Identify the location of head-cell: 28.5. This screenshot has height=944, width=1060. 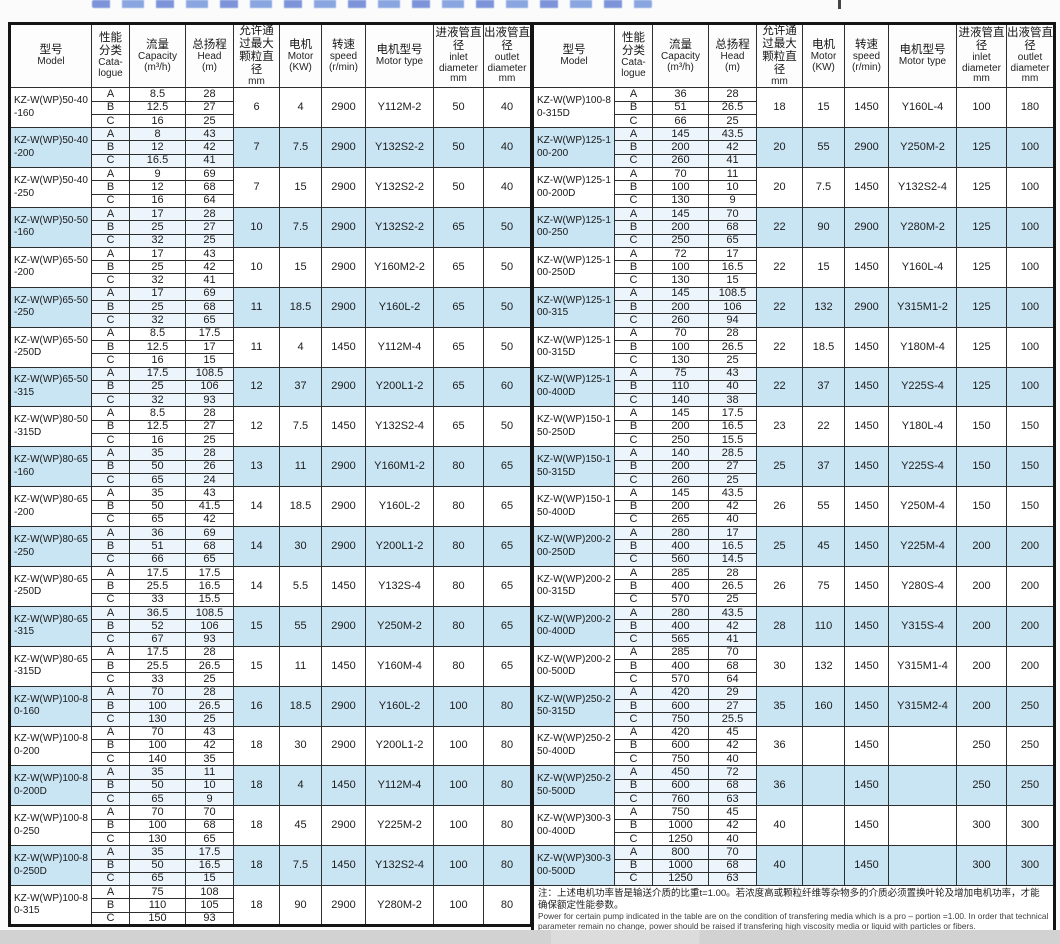
(732, 453).